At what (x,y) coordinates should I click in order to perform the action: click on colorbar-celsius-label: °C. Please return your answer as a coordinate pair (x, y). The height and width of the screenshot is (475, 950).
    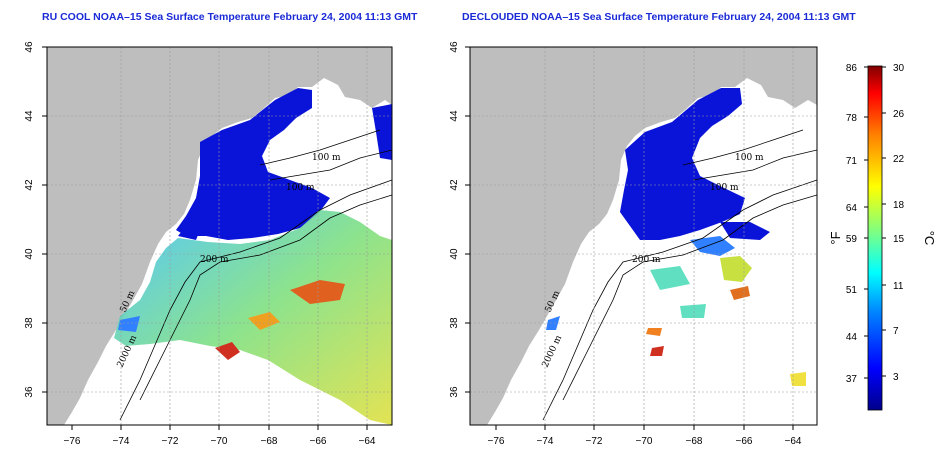
    Looking at the image, I should click on (929, 238).